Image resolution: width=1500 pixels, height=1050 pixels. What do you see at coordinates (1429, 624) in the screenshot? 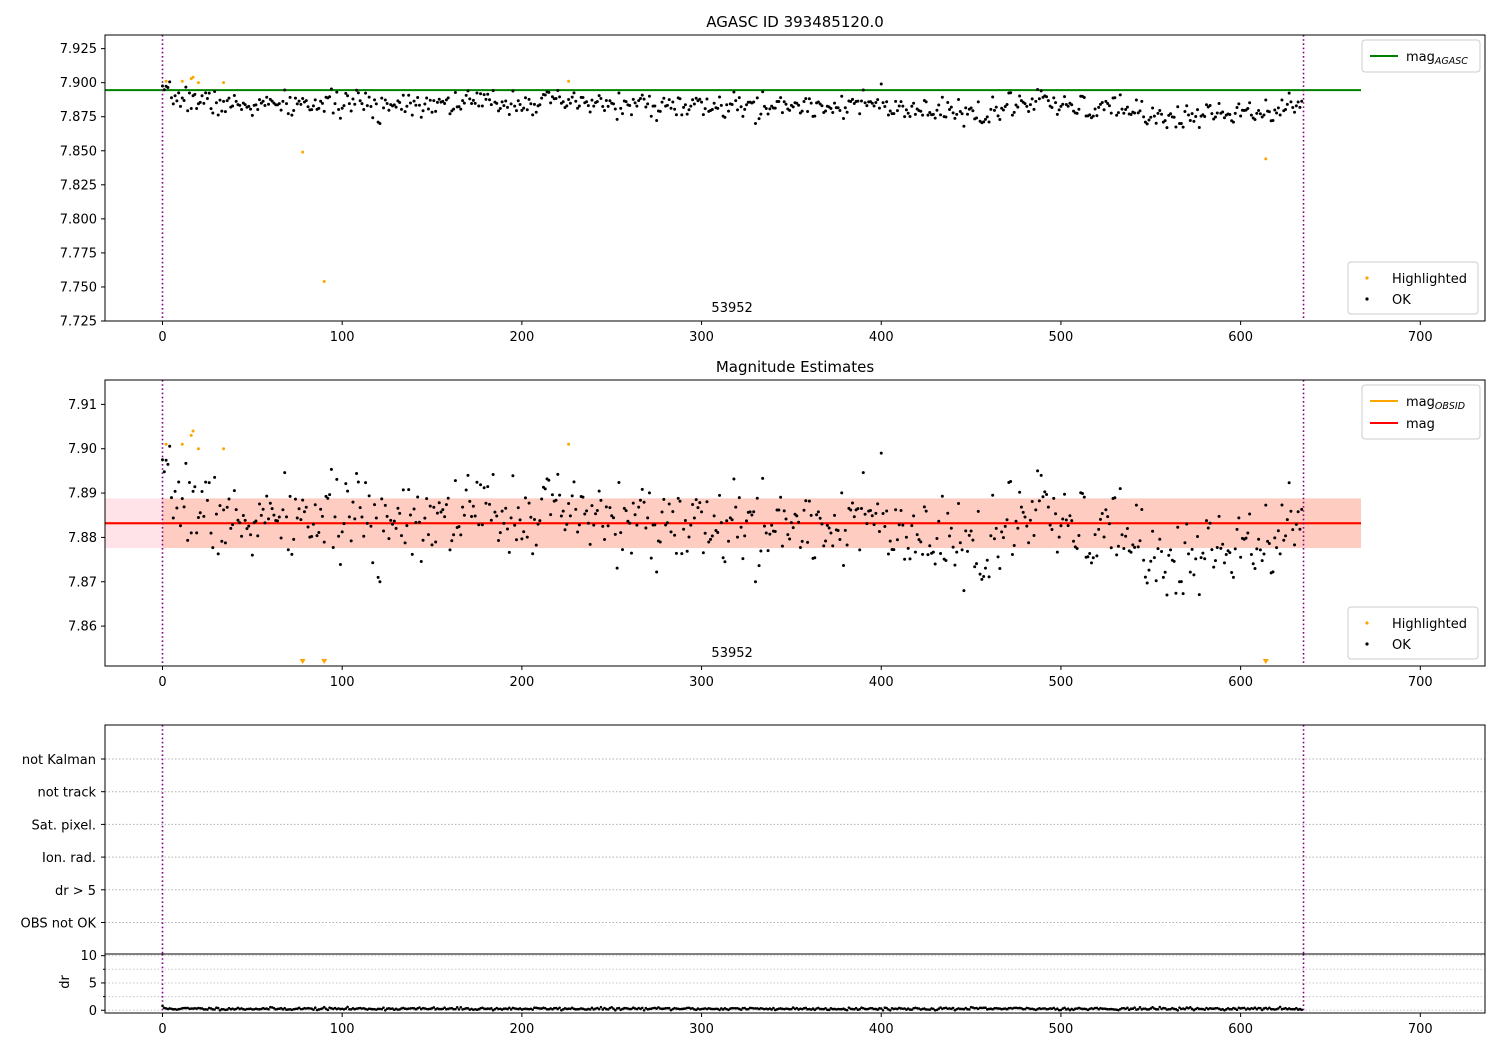
I see `legend-label-Highlighted: Highlighted` at bounding box center [1429, 624].